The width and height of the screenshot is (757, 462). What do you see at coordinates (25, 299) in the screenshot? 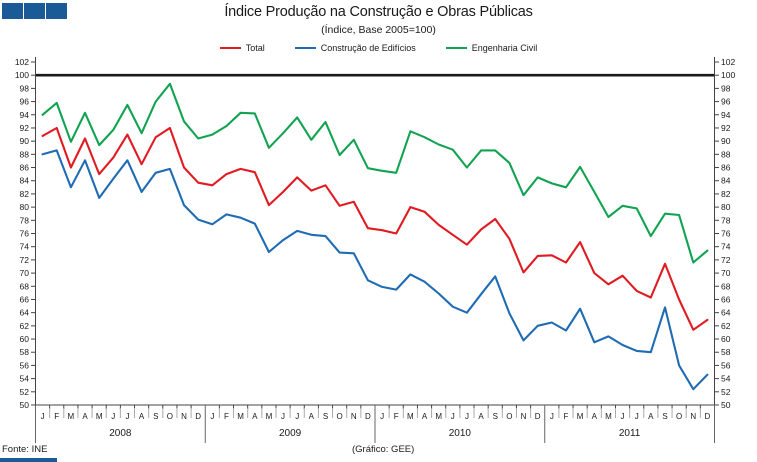
I see `y-tick-label-left: 66` at bounding box center [25, 299].